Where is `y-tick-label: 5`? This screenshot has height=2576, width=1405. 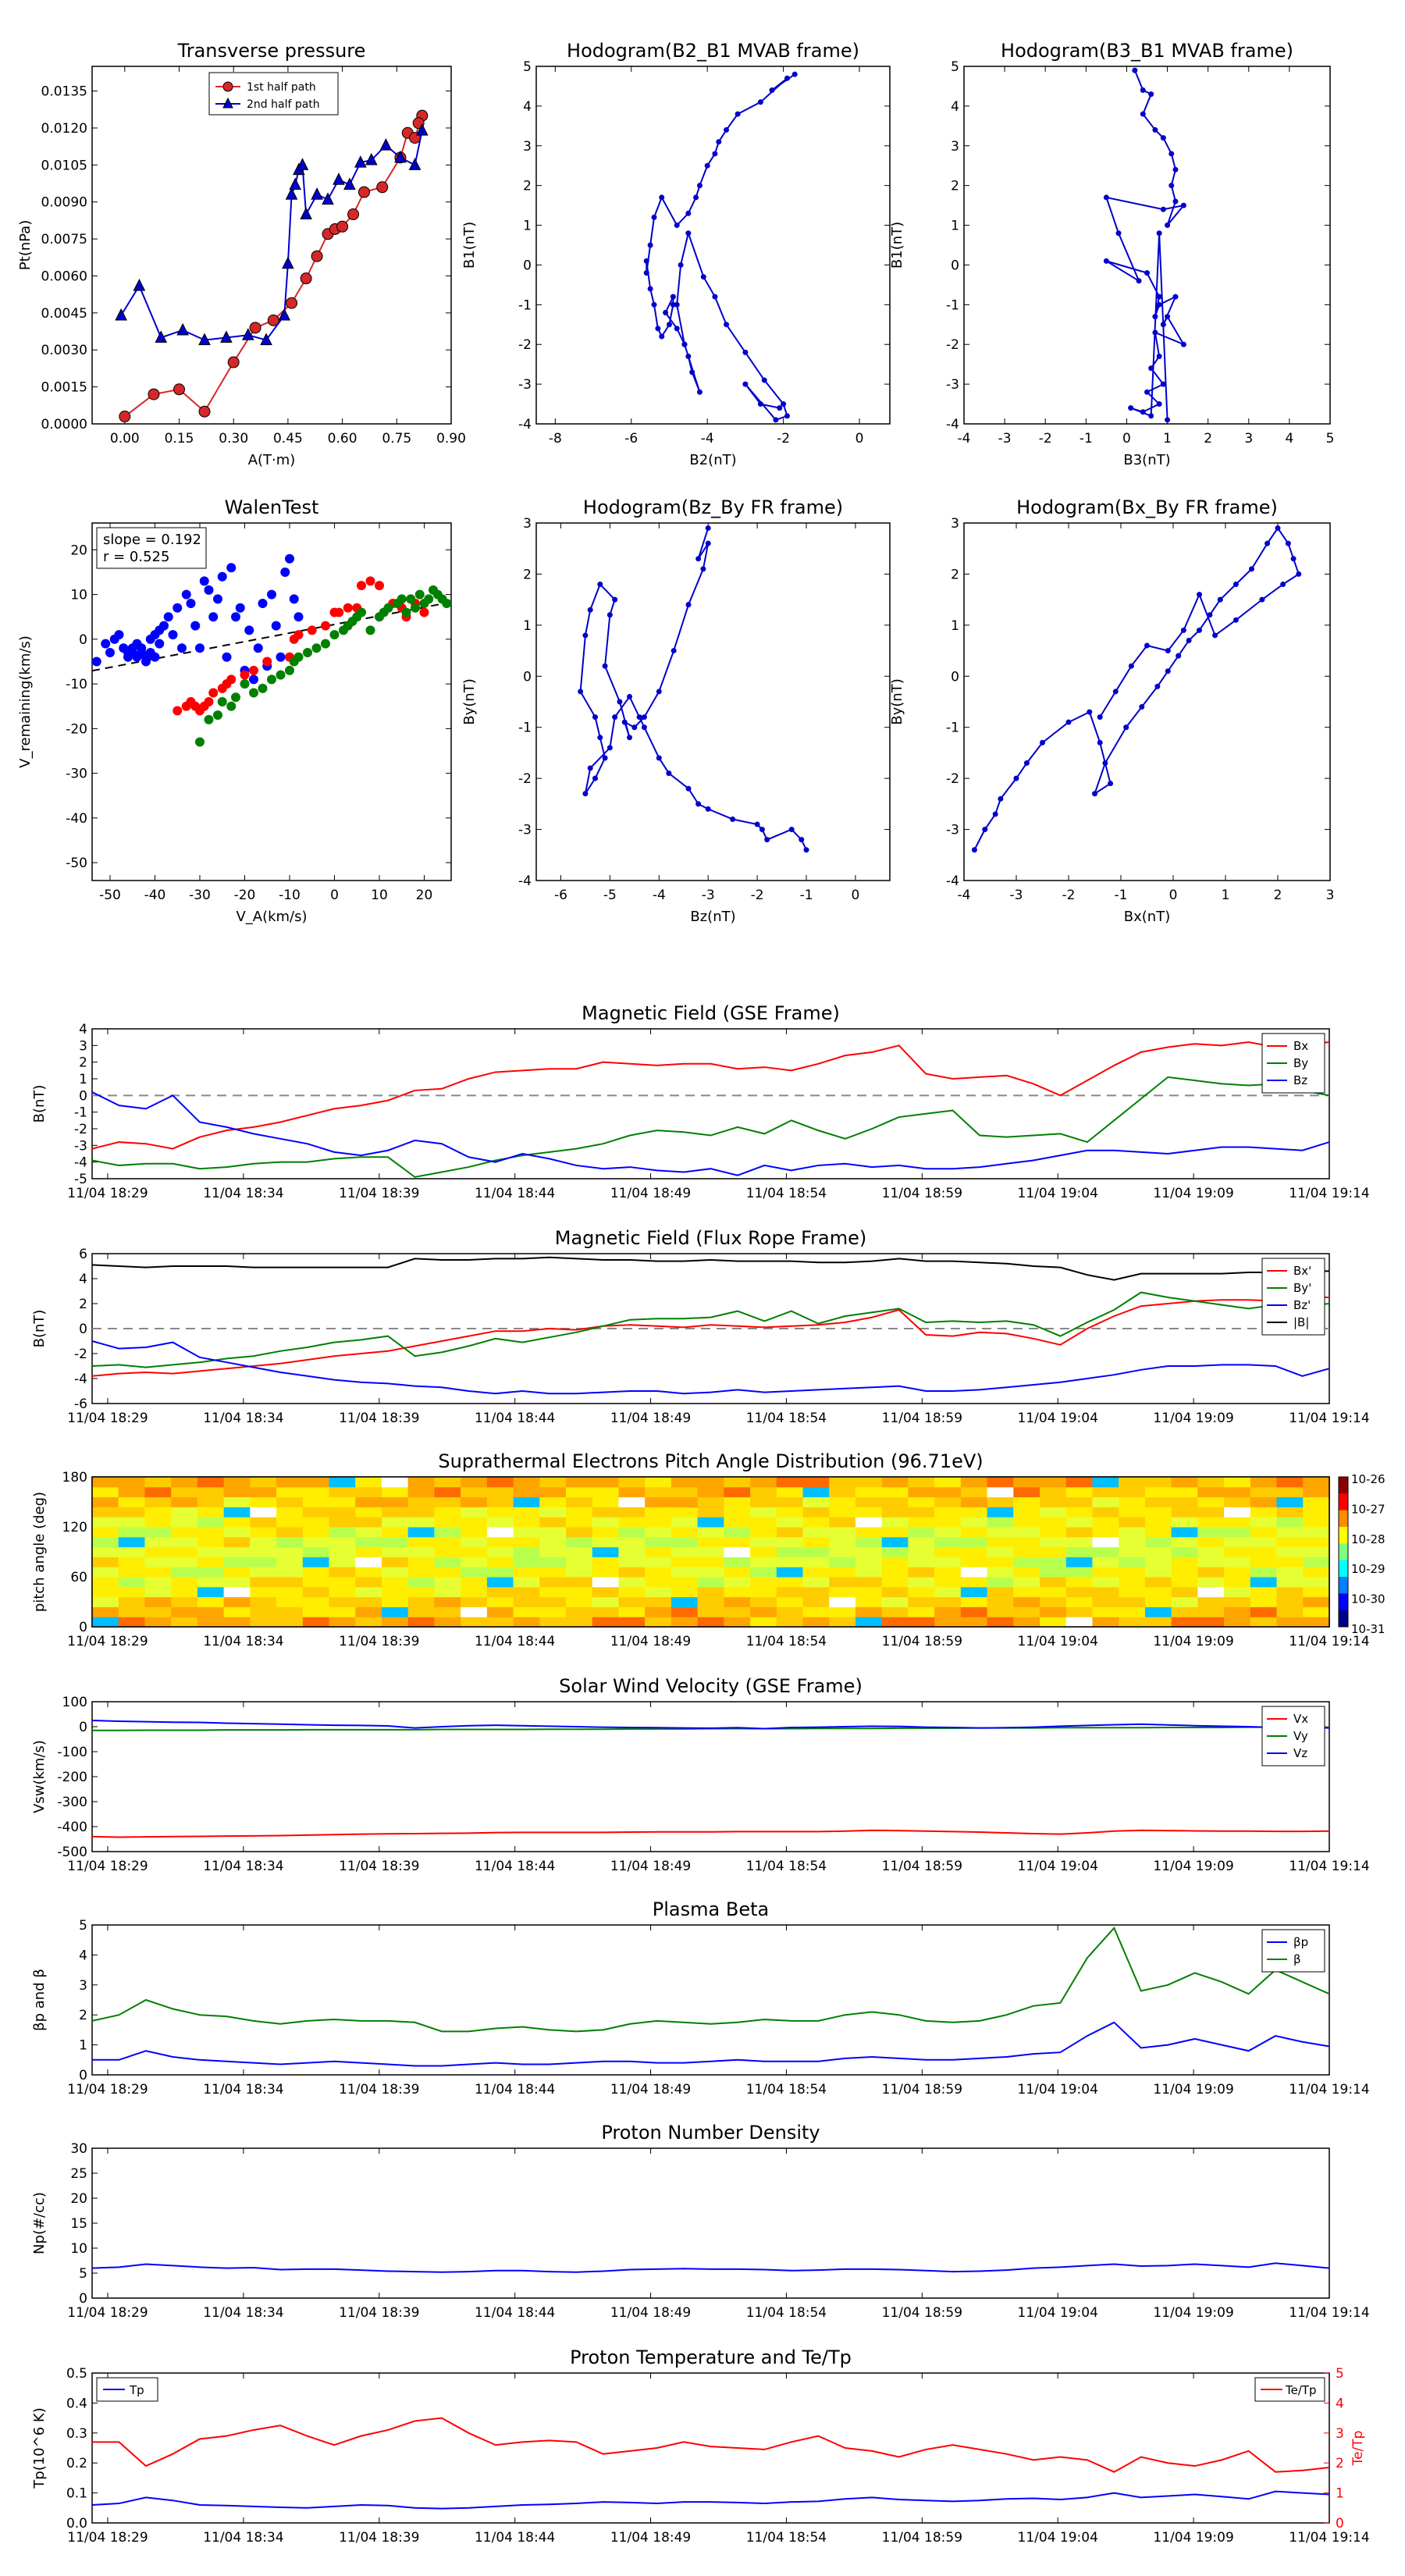
y-tick-label: 5 is located at coordinates (527, 67).